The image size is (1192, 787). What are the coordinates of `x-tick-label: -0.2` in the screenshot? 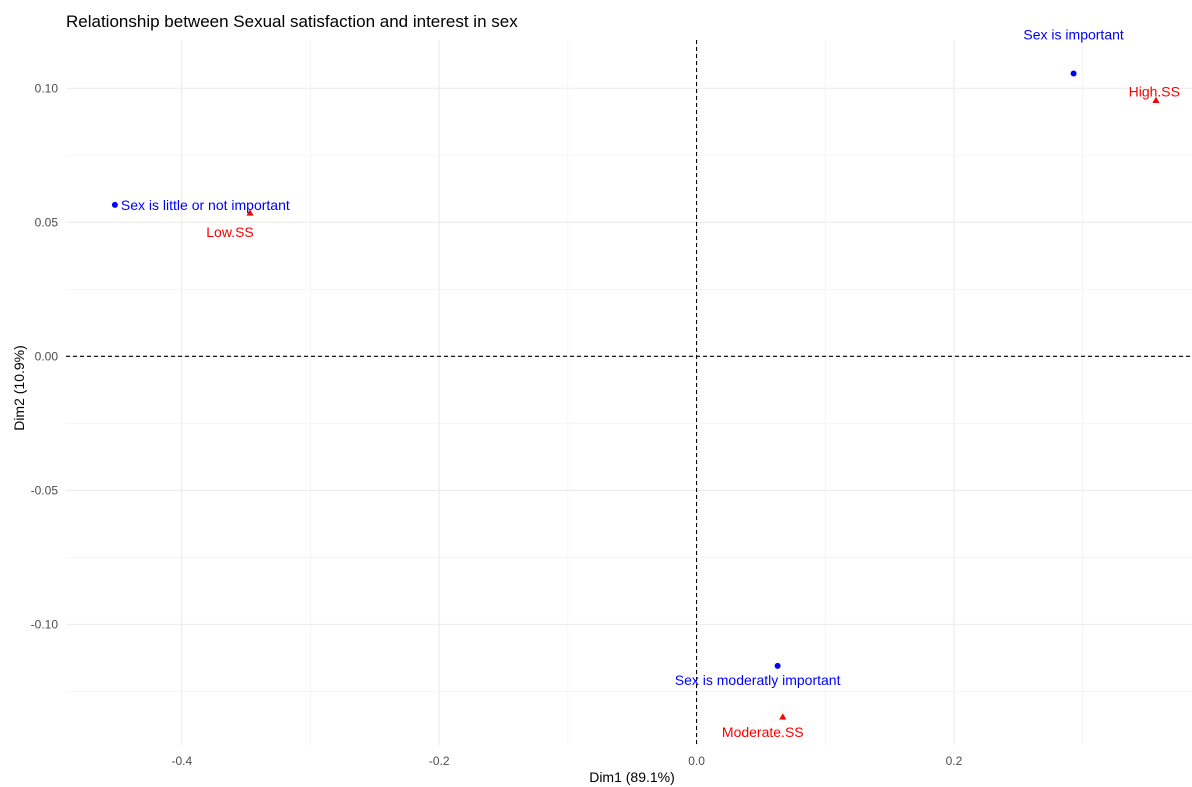 It's located at (439, 761).